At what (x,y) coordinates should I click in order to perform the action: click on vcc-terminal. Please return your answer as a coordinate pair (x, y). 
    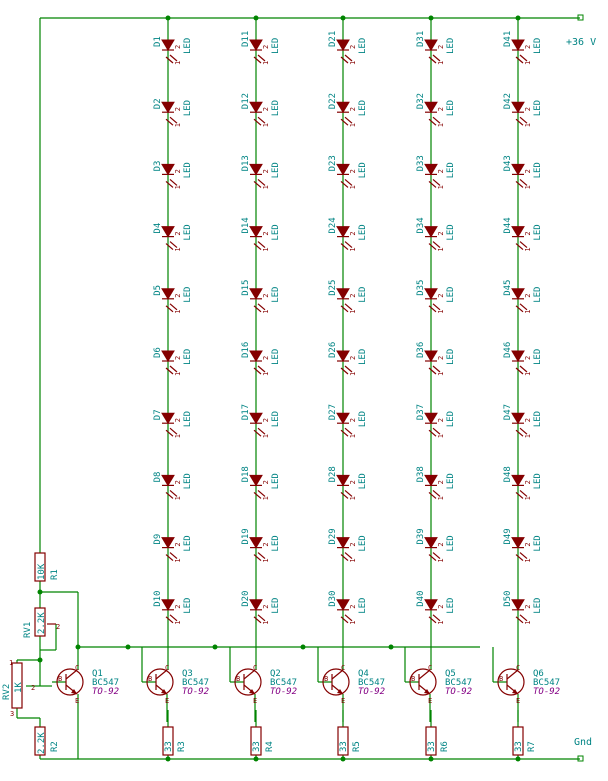
    Looking at the image, I should click on (580, 17).